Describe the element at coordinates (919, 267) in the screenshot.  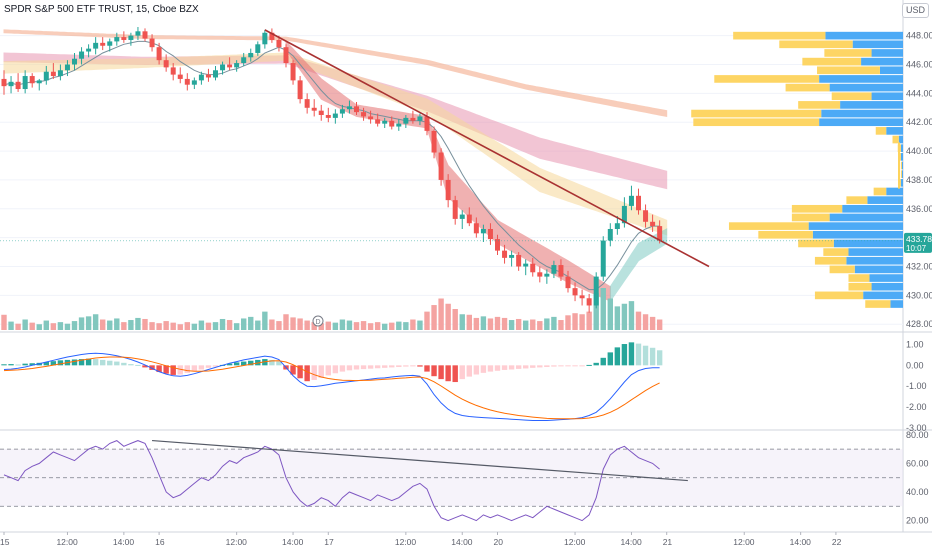
I see `price-tick-label: 432.00` at that location.